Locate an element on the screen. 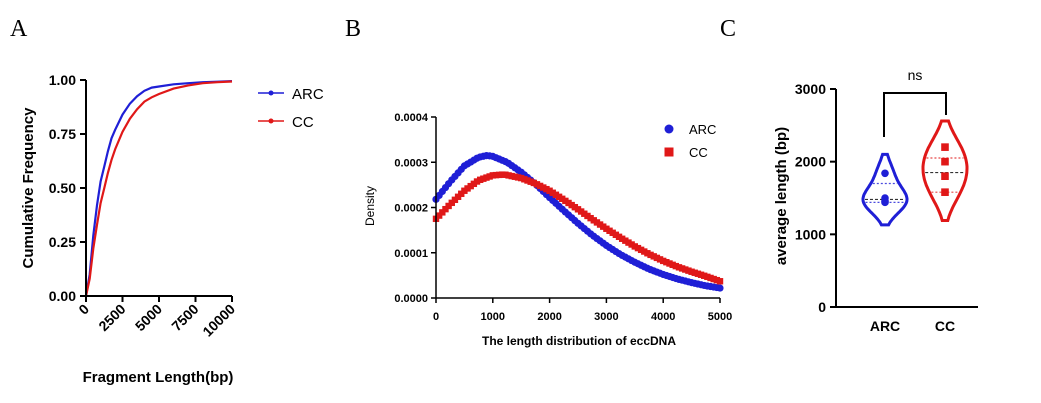  panel-a-legend-cc-marker is located at coordinates (271, 121).